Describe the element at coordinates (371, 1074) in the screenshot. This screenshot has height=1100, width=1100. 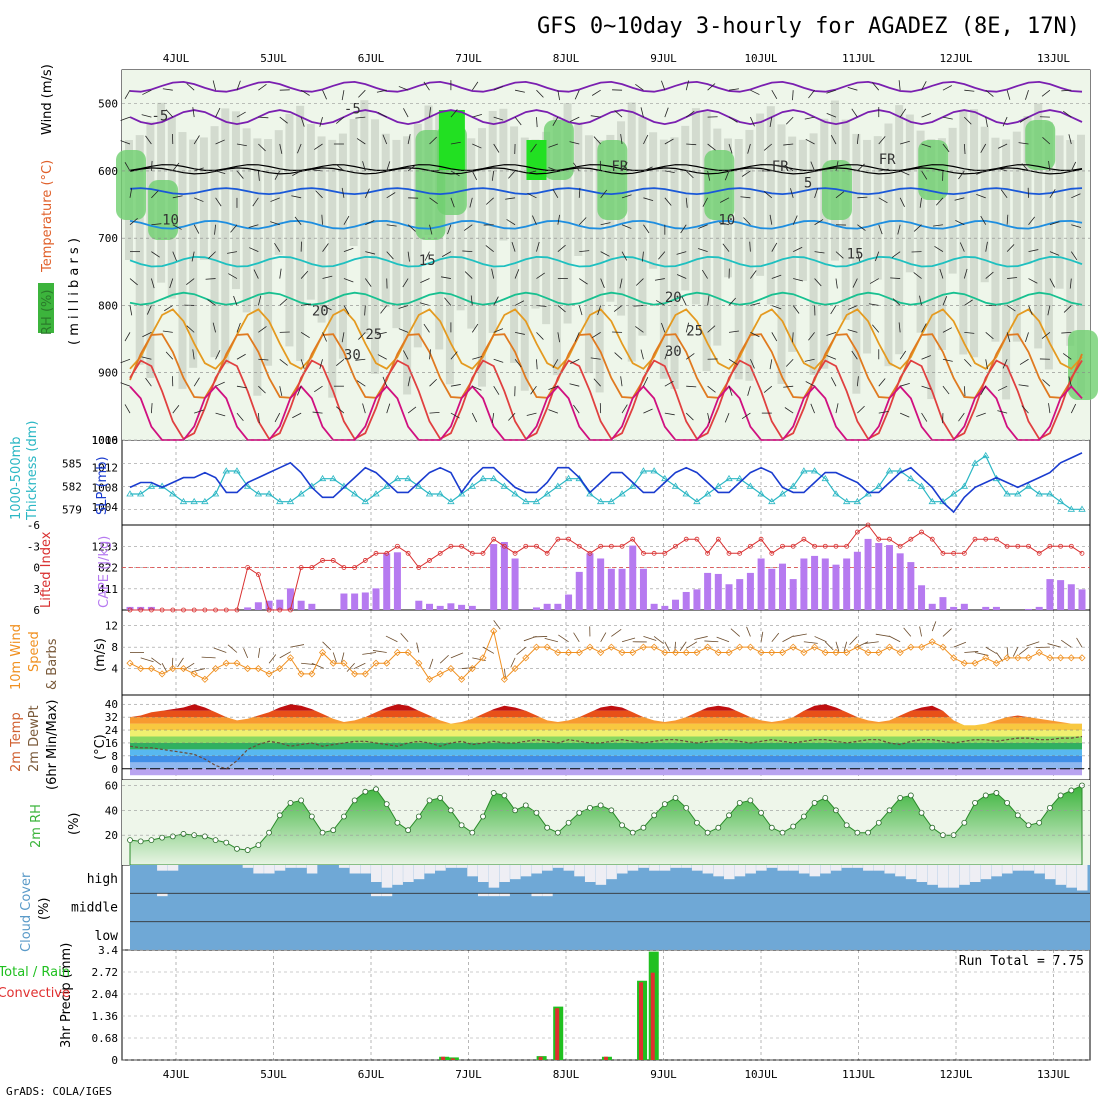
I see `date-label-bottom: 6JUL` at that location.